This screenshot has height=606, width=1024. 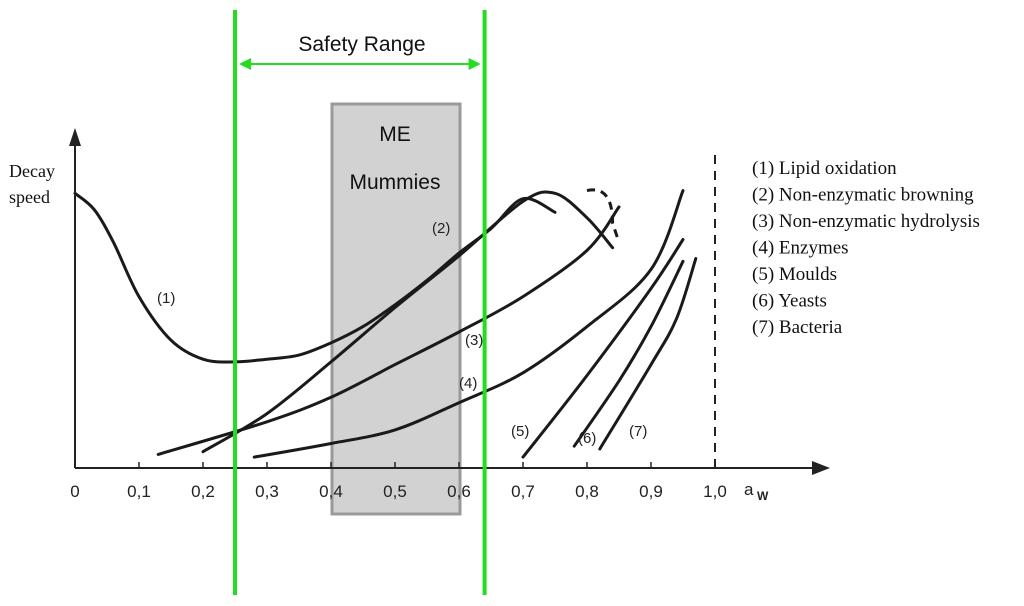 I want to click on curve-label-1: (1), so click(x=166, y=298).